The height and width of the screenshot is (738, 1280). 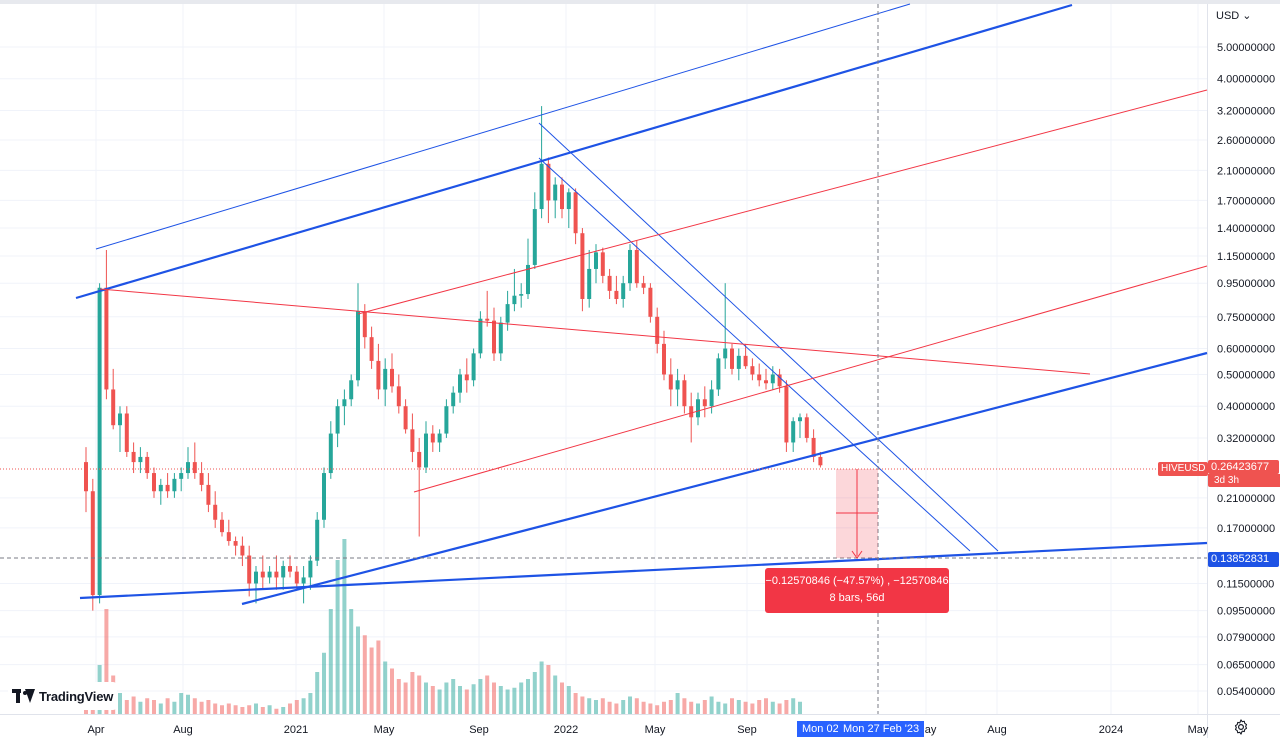 What do you see at coordinates (1241, 727) in the screenshot?
I see `gear-icon` at bounding box center [1241, 727].